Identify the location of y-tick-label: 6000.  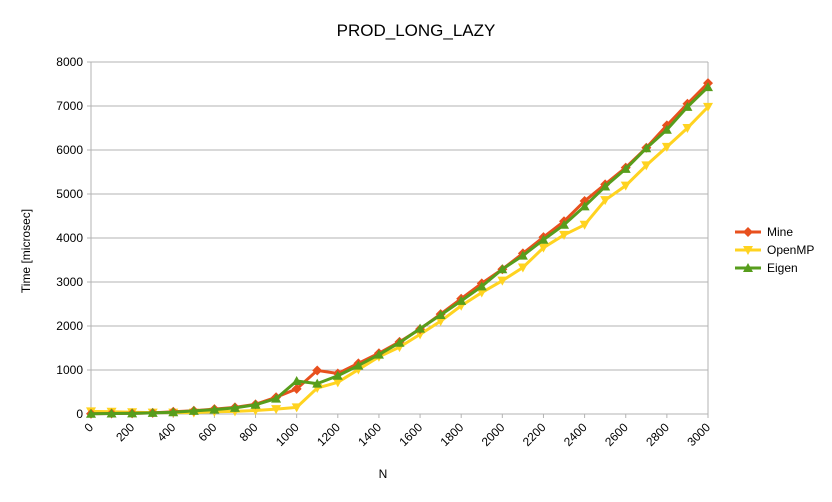
(69, 150).